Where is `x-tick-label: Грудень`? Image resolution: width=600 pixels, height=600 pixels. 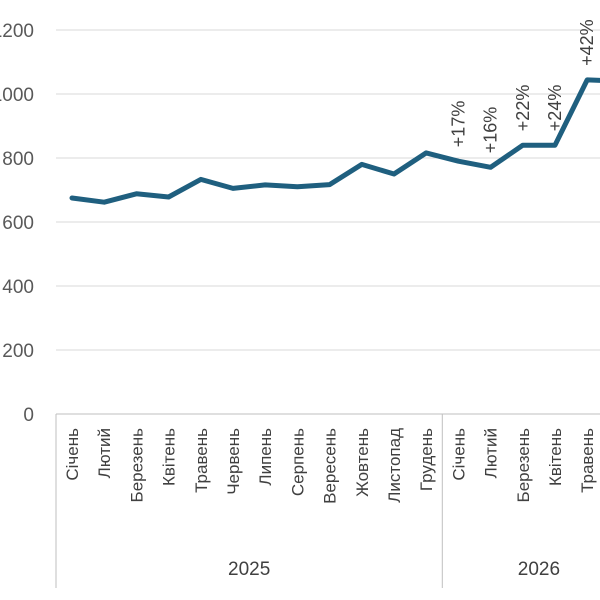 x-tick-label: Грудень is located at coordinates (426, 459).